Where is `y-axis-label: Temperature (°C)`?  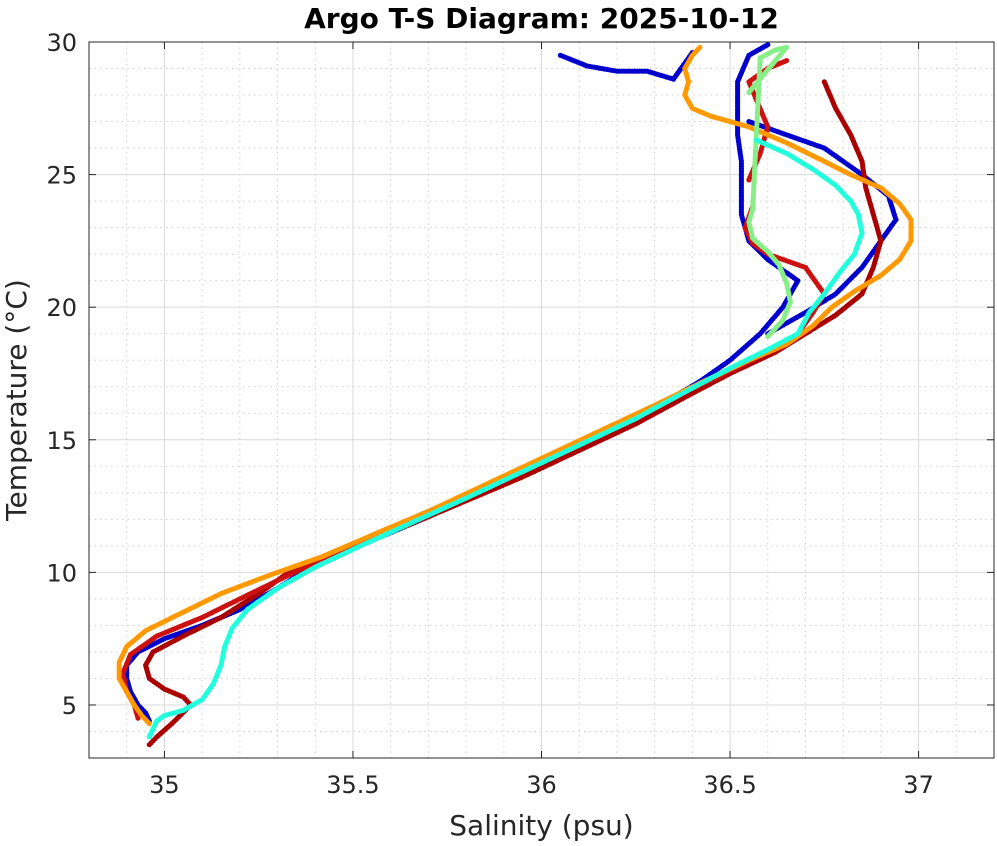
y-axis-label: Temperature (°C) is located at coordinates (16, 400).